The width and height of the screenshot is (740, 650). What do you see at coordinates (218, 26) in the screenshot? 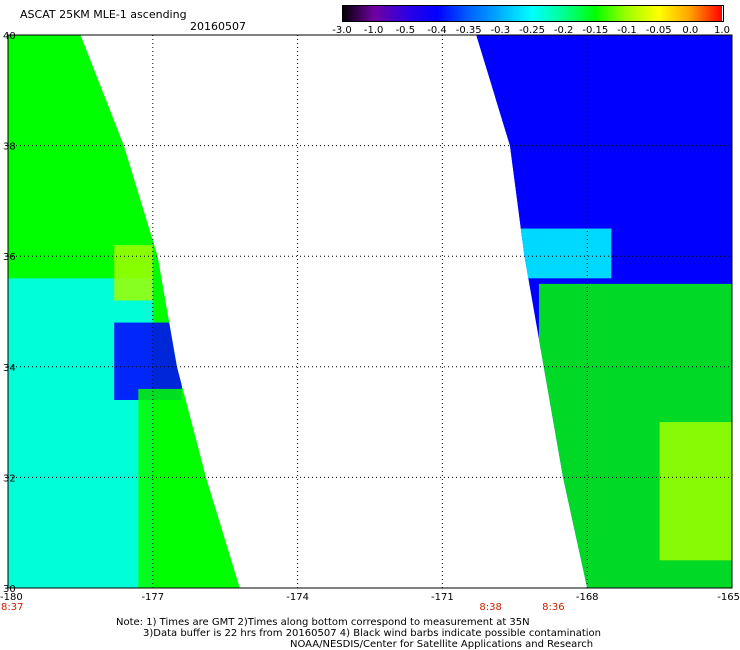
I see `chart-date: 20160507` at bounding box center [218, 26].